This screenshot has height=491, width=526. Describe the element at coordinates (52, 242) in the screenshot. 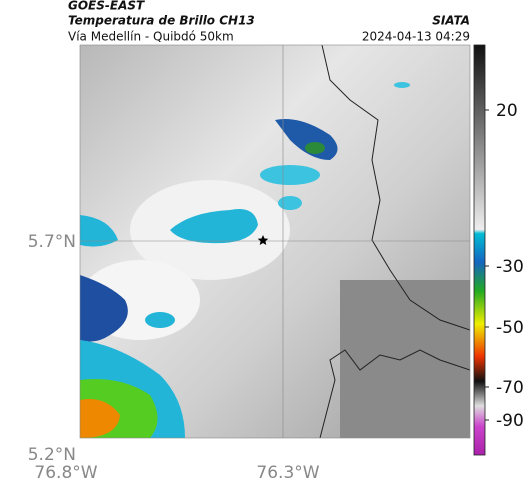

I see `lat-label: 5.7°N` at that location.